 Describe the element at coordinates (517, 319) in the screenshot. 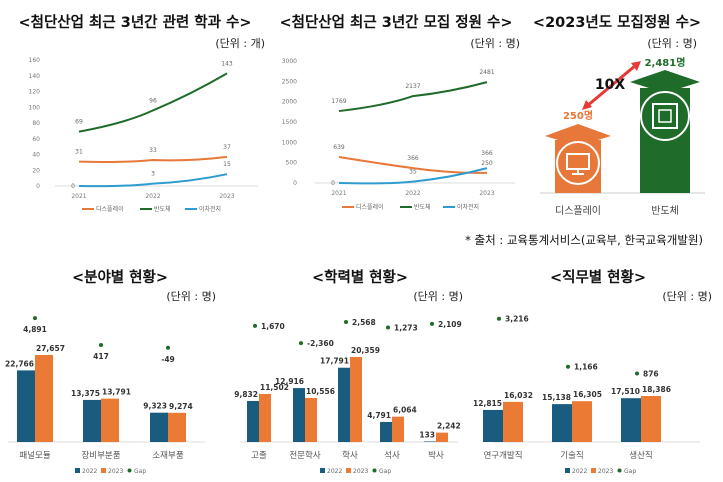

I see `gap-value-label: 3,216` at that location.